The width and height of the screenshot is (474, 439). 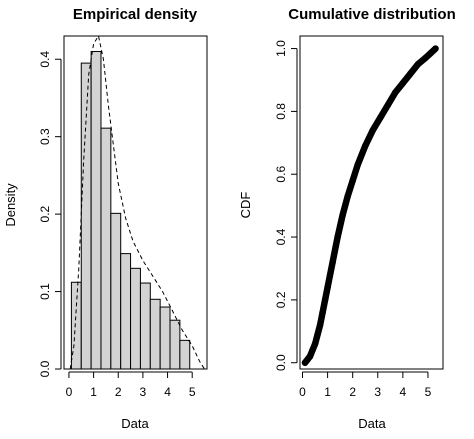 What do you see at coordinates (352, 392) in the screenshot?
I see `cdf-x-tick-label: 2` at bounding box center [352, 392].